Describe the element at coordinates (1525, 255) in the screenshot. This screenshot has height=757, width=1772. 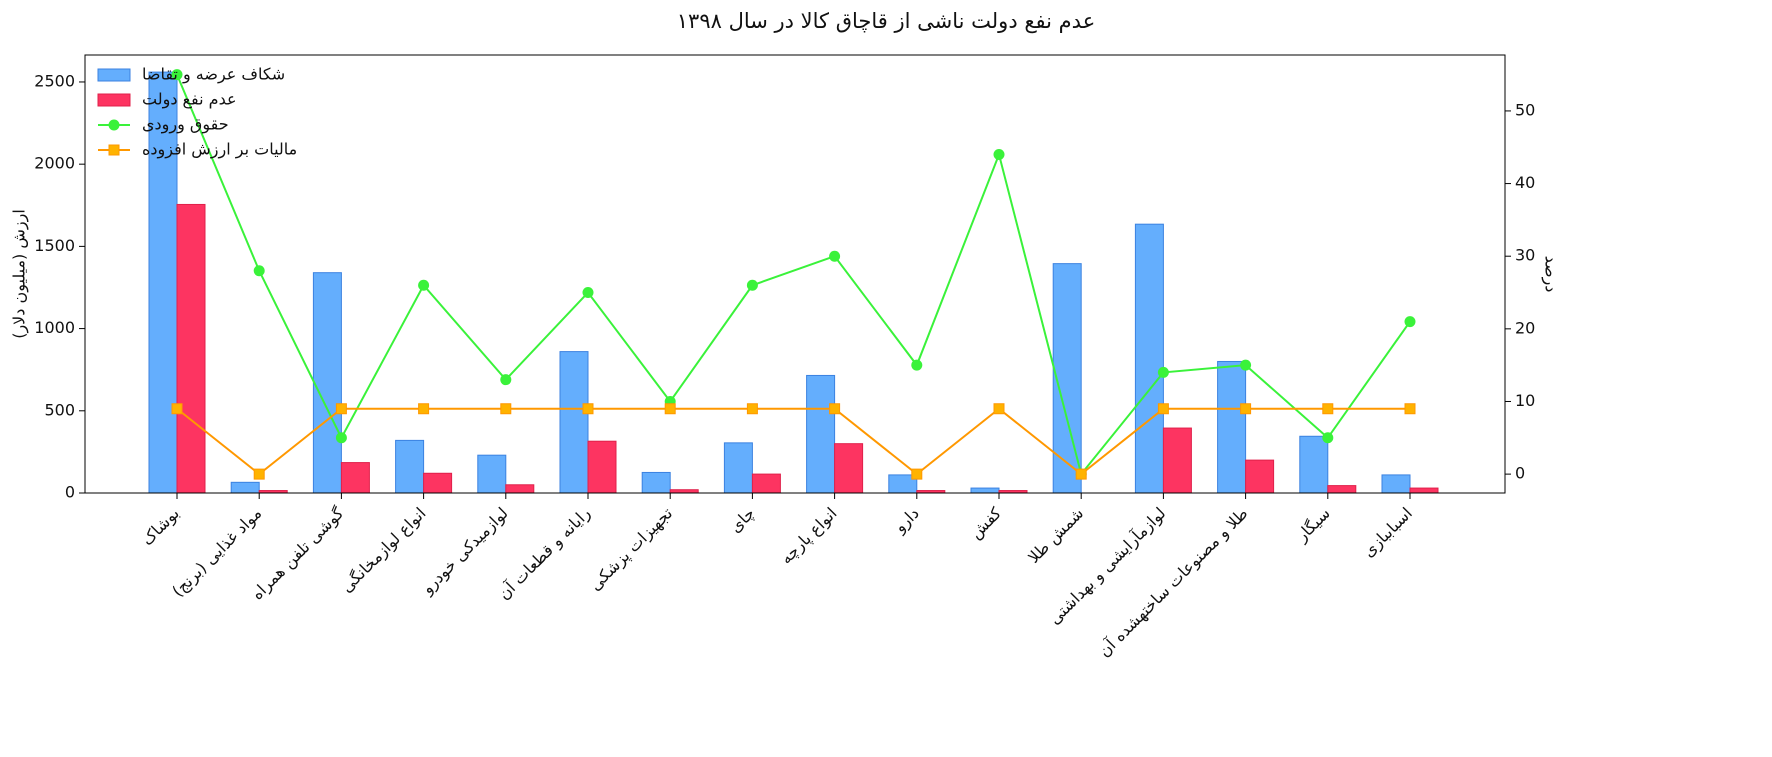
I see `y2-tick-label: 30` at that location.